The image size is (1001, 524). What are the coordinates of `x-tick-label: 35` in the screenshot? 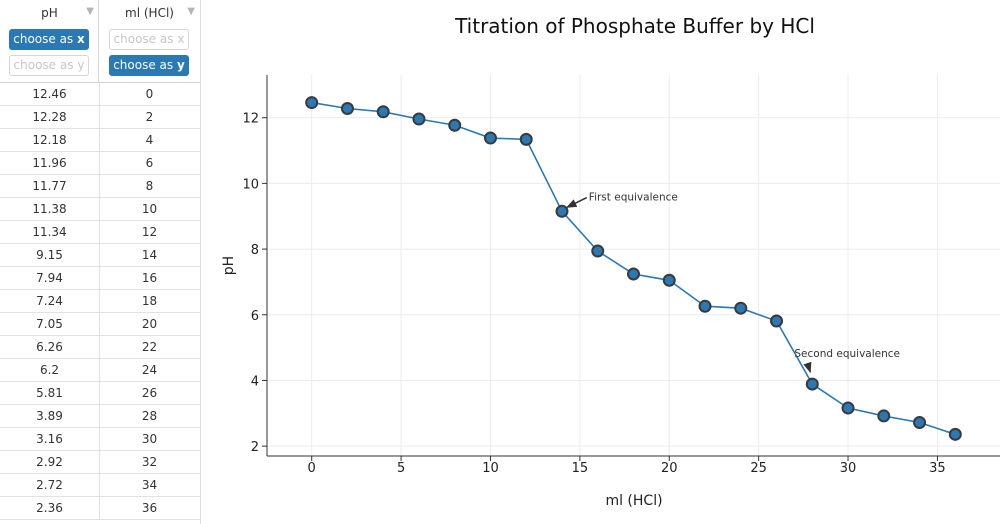 It's located at (937, 468).